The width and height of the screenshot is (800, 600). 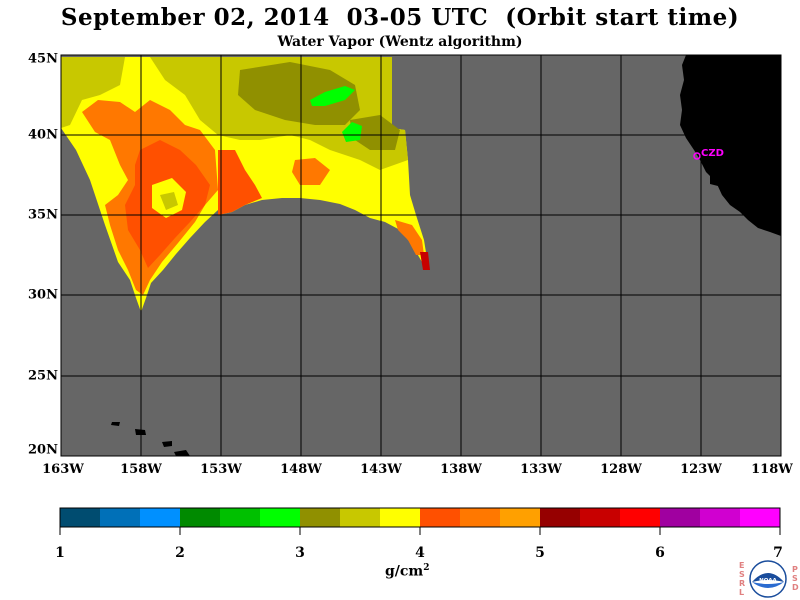 What do you see at coordinates (63, 469) in the screenshot?
I see `lon-label-163w: 163W` at bounding box center [63, 469].